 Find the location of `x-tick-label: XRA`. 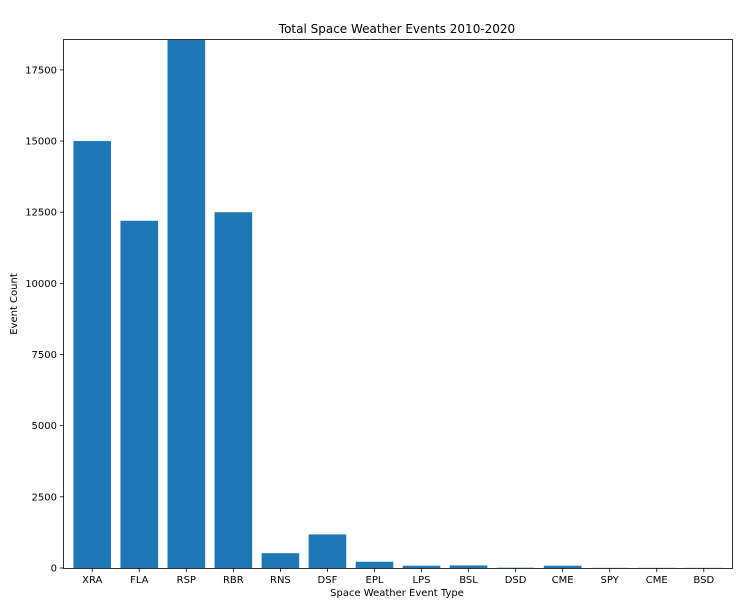

x-tick-label: XRA is located at coordinates (92, 580).